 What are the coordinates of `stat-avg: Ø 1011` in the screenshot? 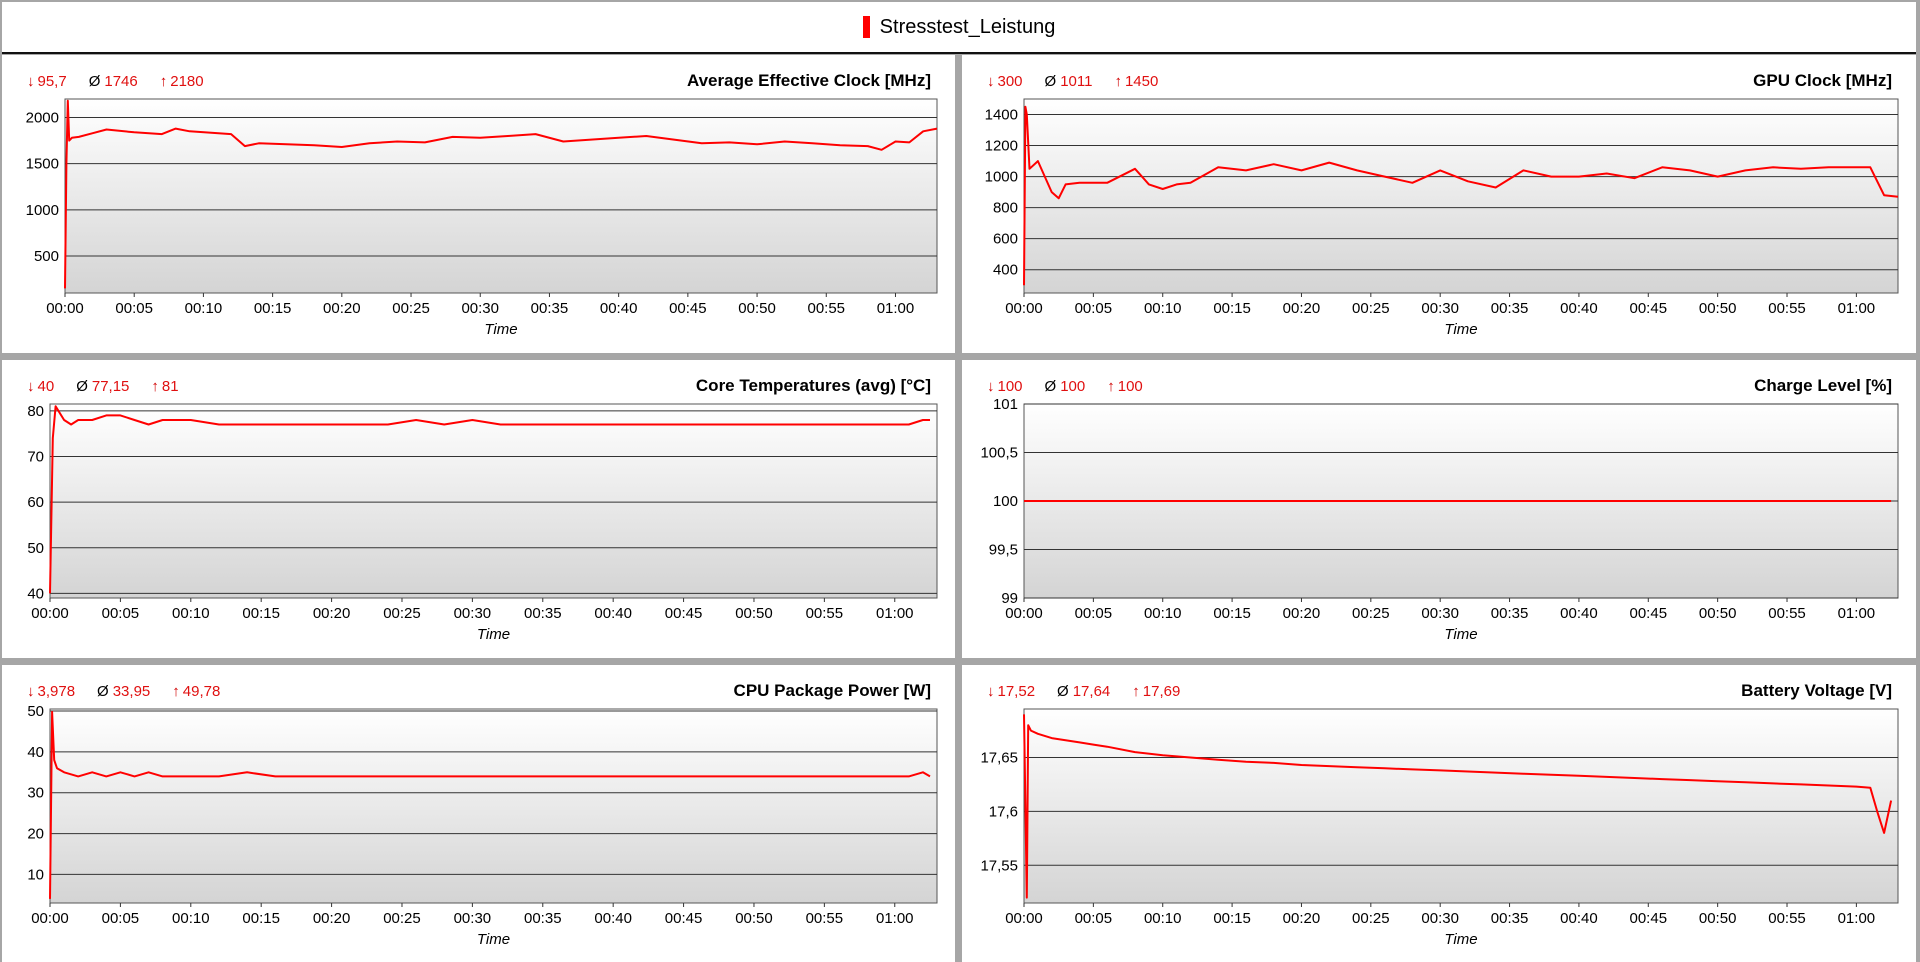 It's located at (1069, 81).